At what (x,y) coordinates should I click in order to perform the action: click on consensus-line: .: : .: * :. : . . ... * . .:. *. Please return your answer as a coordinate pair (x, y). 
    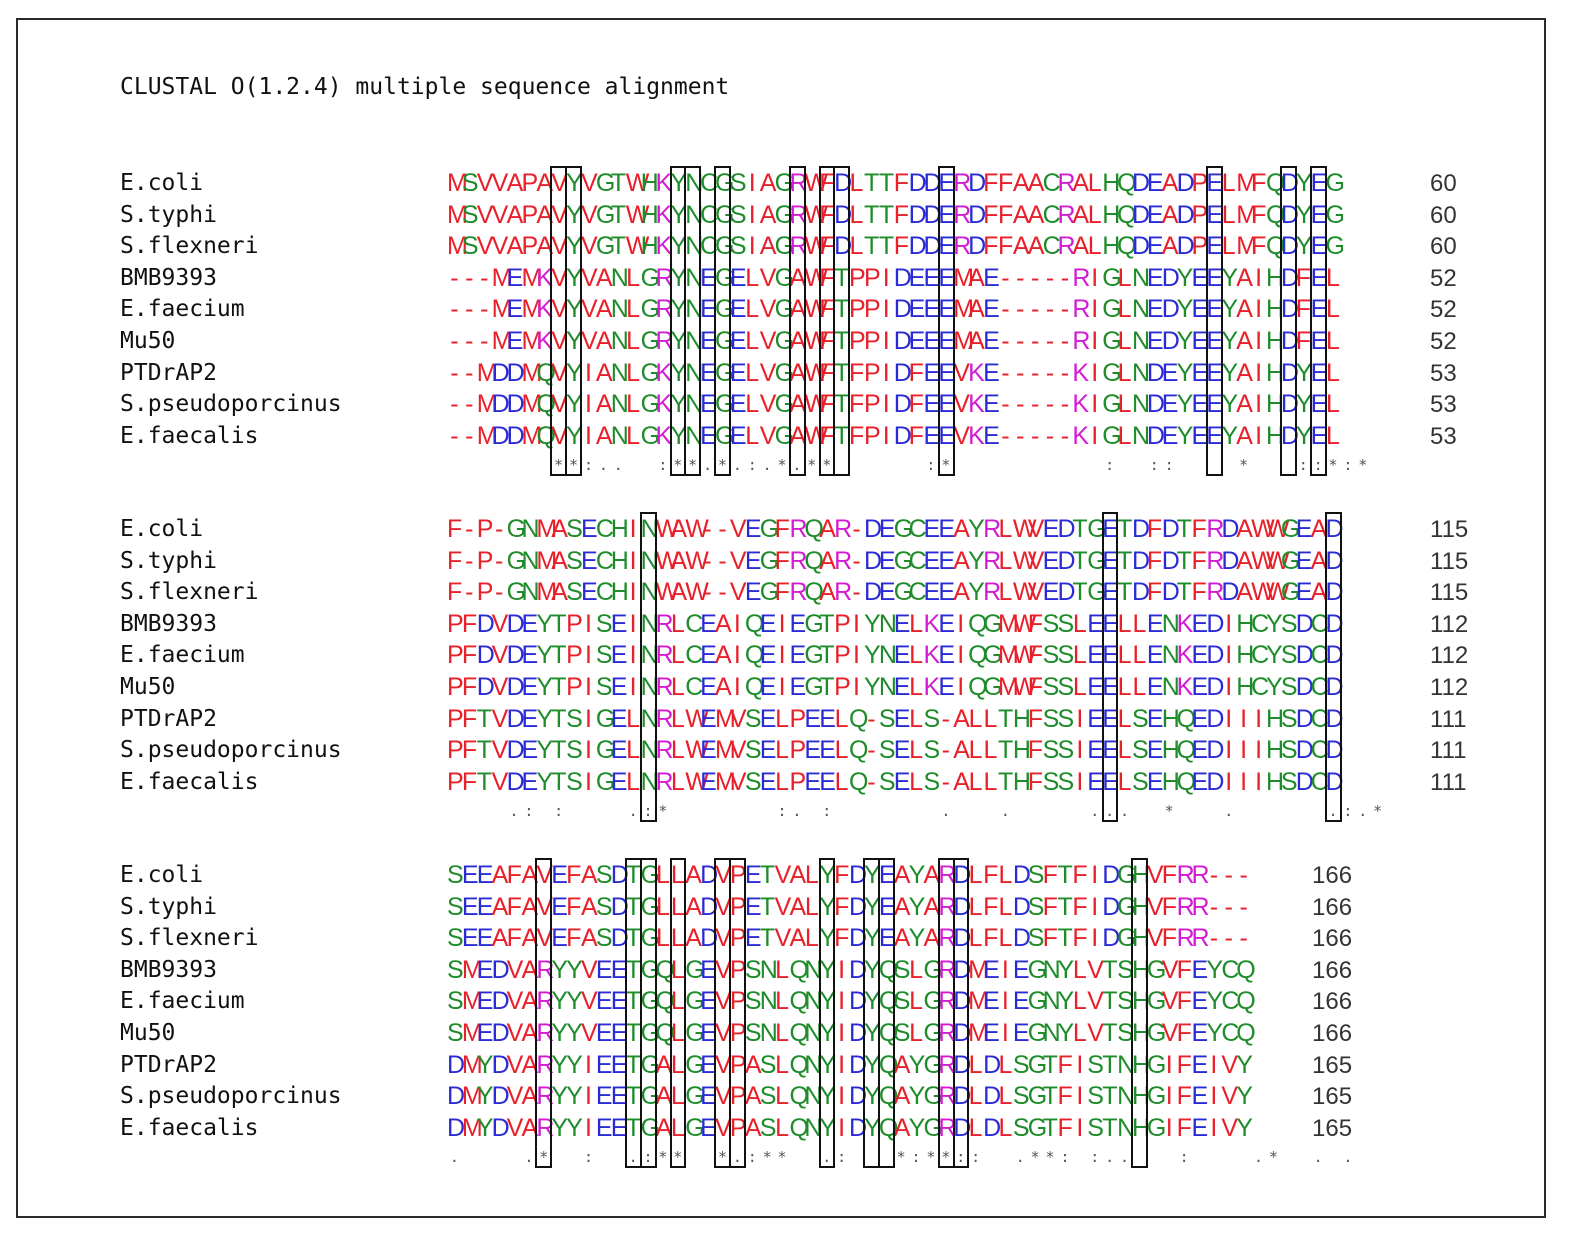
    Looking at the image, I should click on (946, 811).